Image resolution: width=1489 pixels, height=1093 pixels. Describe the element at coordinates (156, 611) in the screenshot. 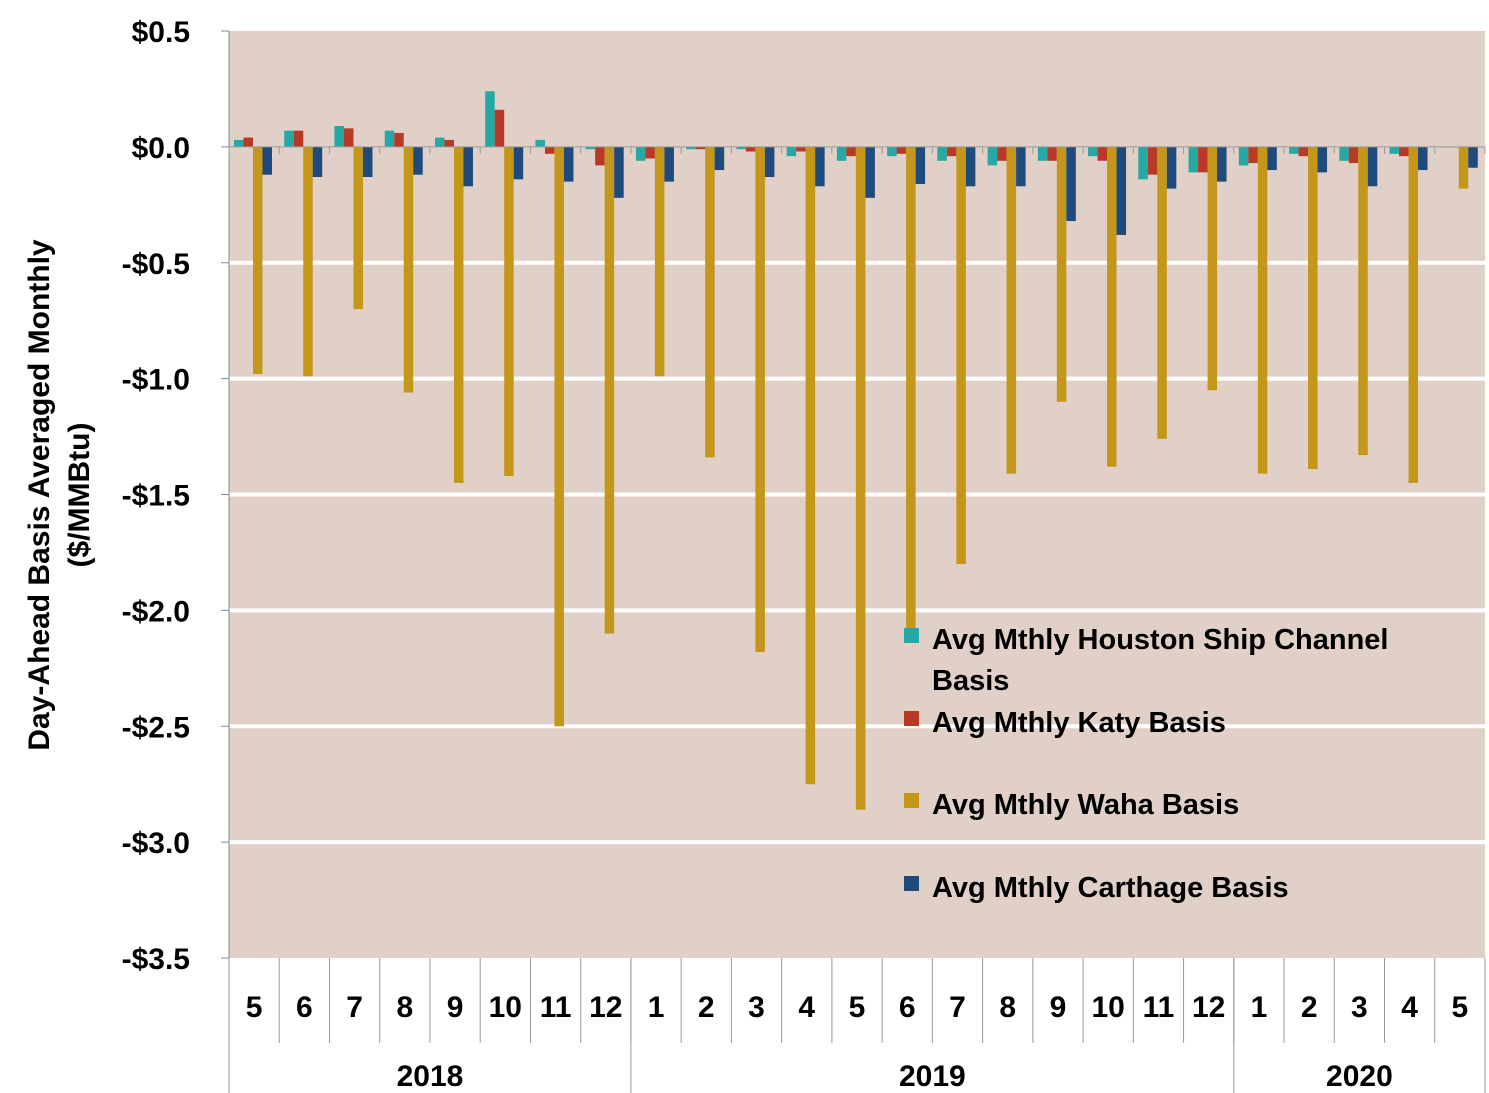

I see `y-tick-label: -$2.0` at that location.